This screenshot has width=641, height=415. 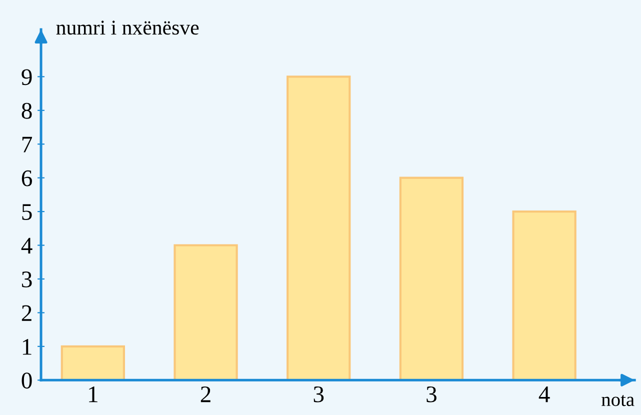 I want to click on y-tick-label: 8, so click(x=27, y=110).